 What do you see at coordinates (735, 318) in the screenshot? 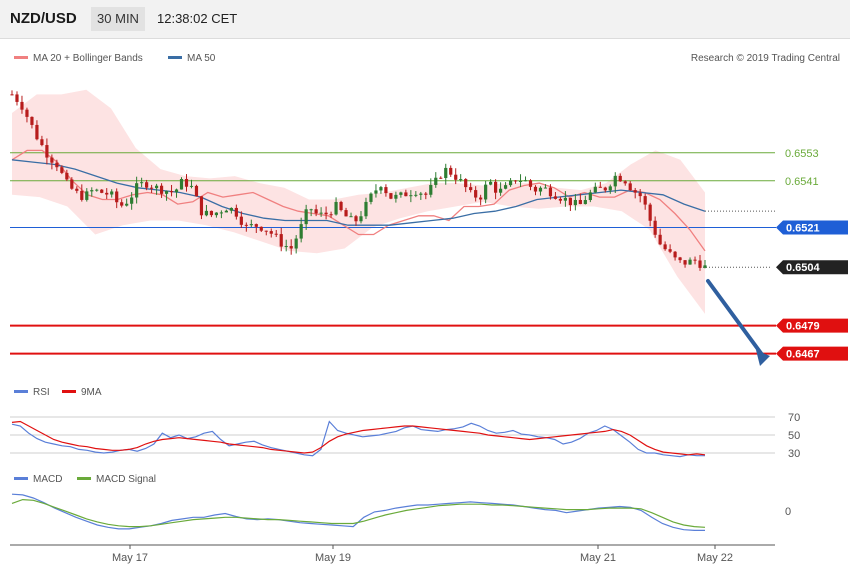
I see `forecast-arrow-shaft` at bounding box center [735, 318].